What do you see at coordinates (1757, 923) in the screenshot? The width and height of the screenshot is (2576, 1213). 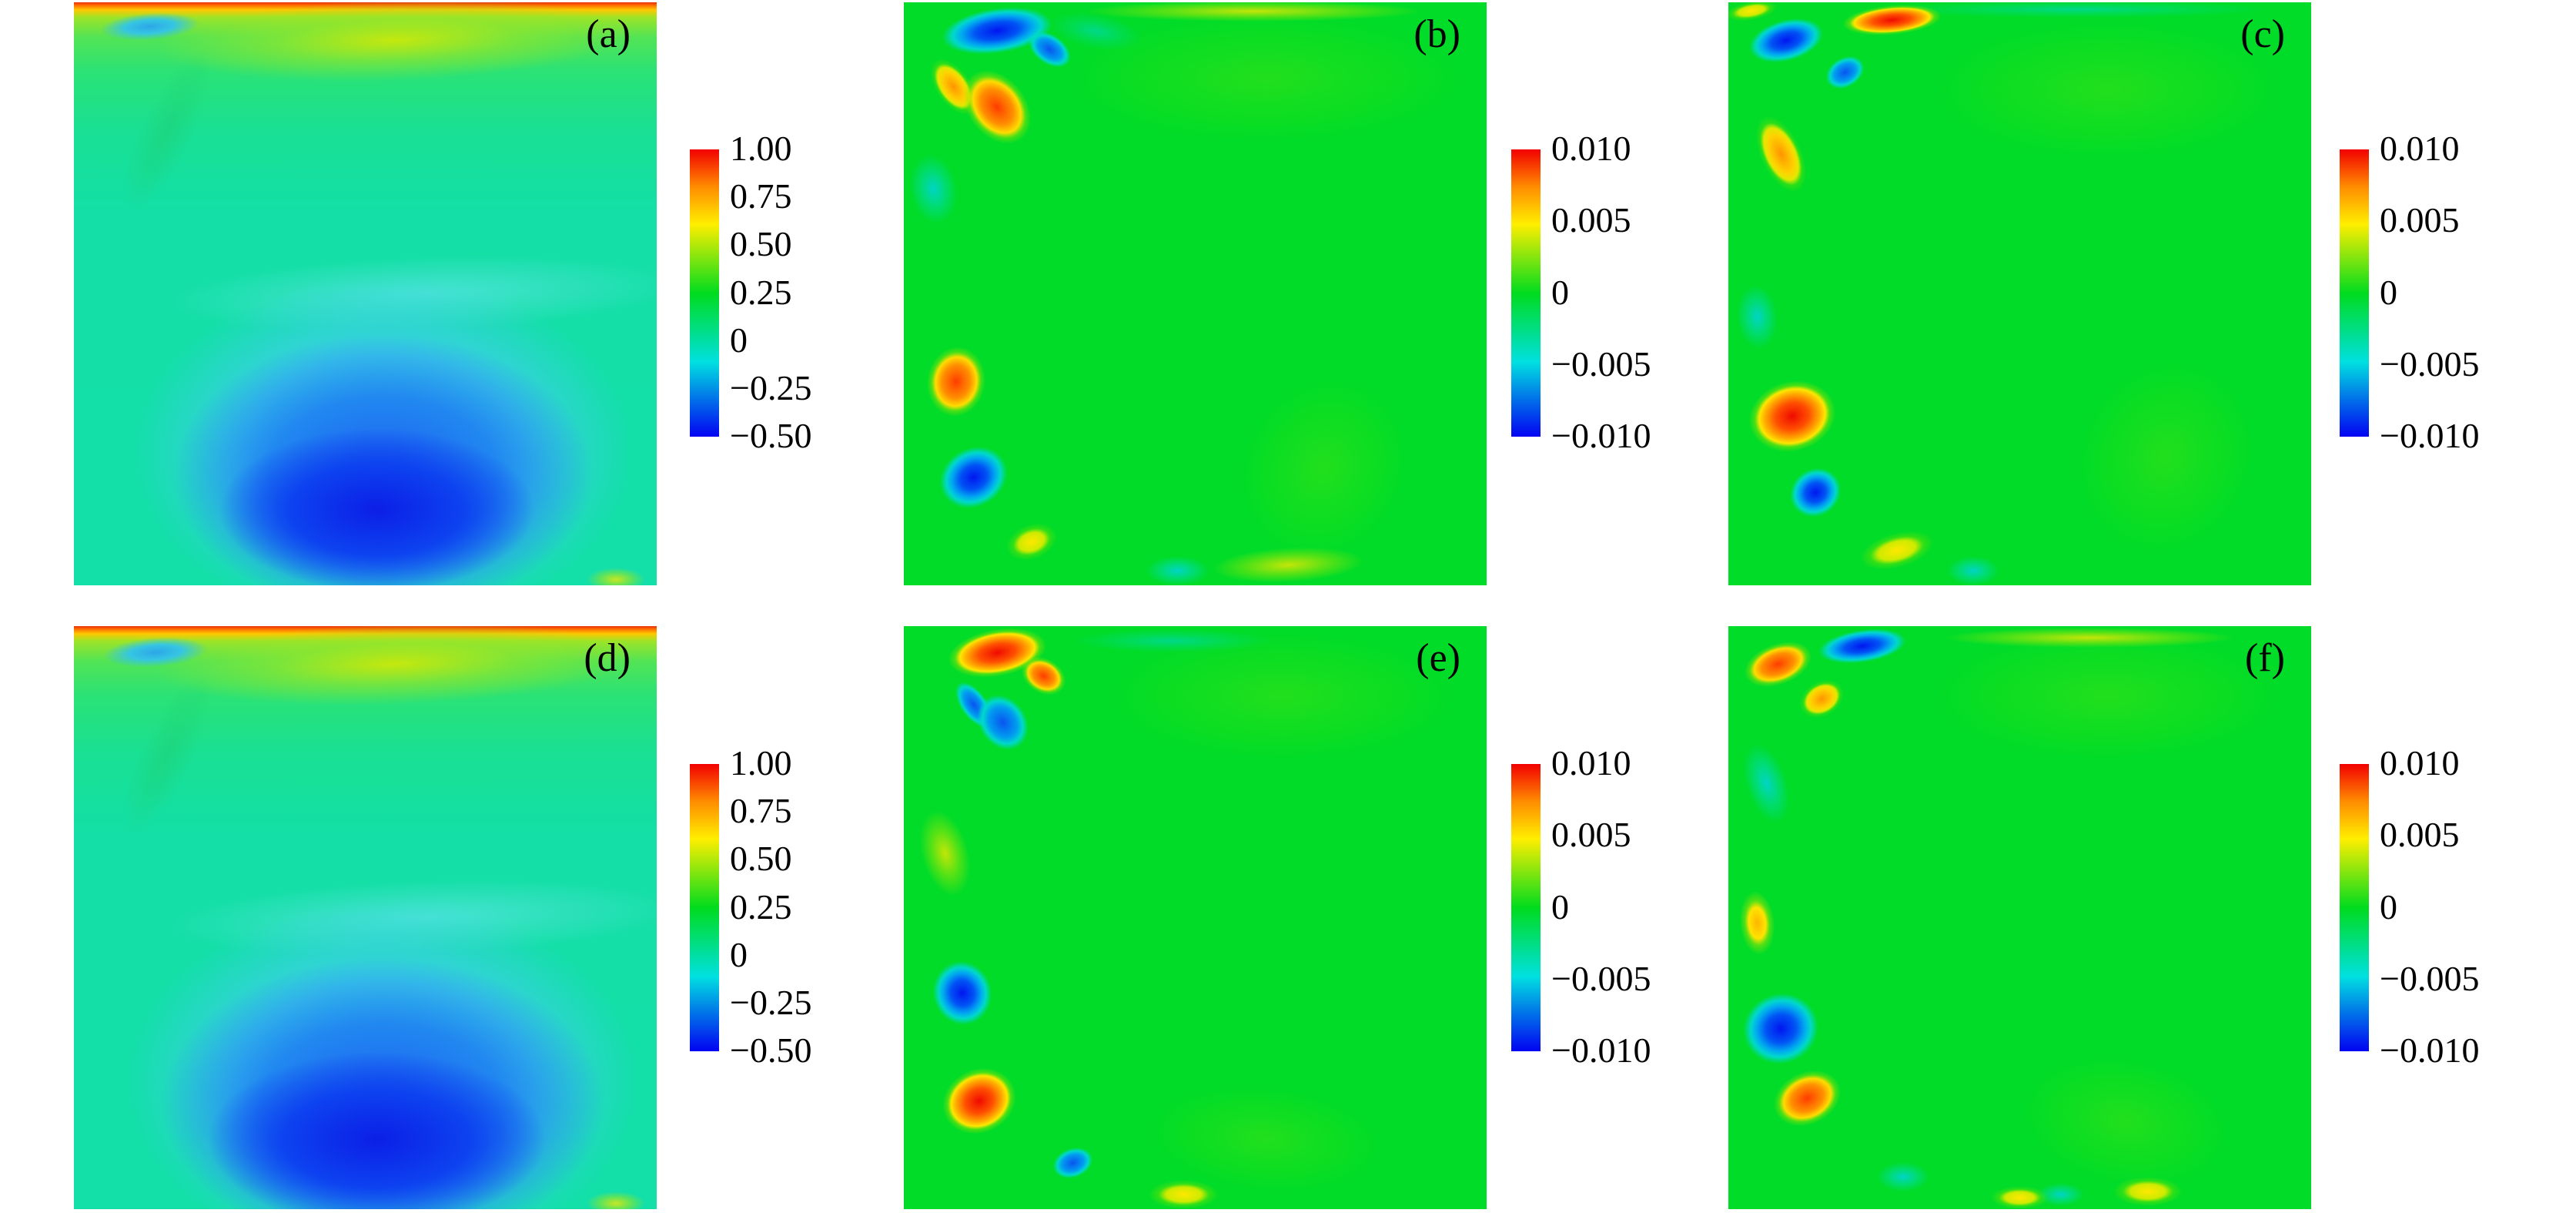 I see `contour-blob-yelloworange` at bounding box center [1757, 923].